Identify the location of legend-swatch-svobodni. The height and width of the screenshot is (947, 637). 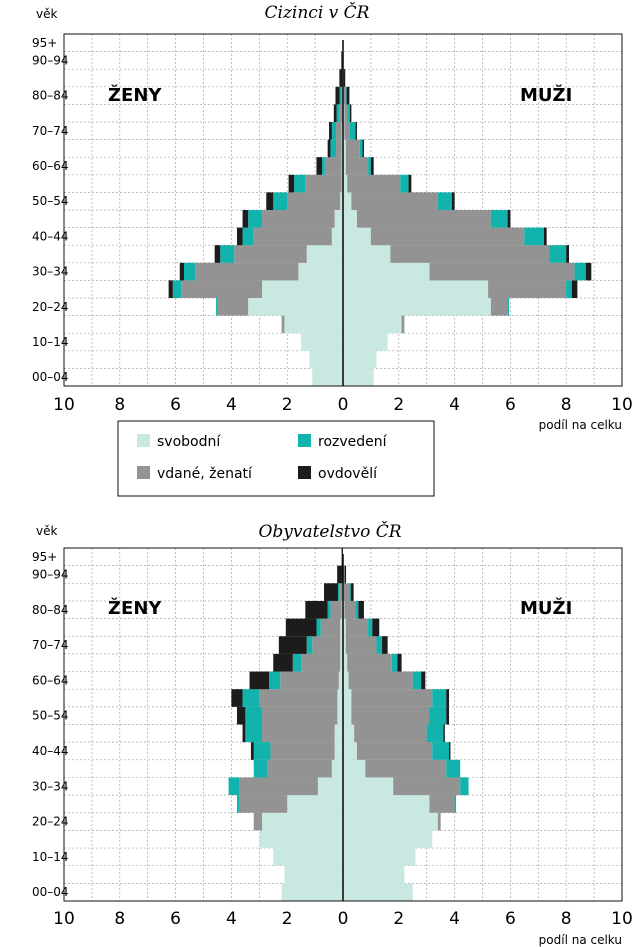
(143, 440).